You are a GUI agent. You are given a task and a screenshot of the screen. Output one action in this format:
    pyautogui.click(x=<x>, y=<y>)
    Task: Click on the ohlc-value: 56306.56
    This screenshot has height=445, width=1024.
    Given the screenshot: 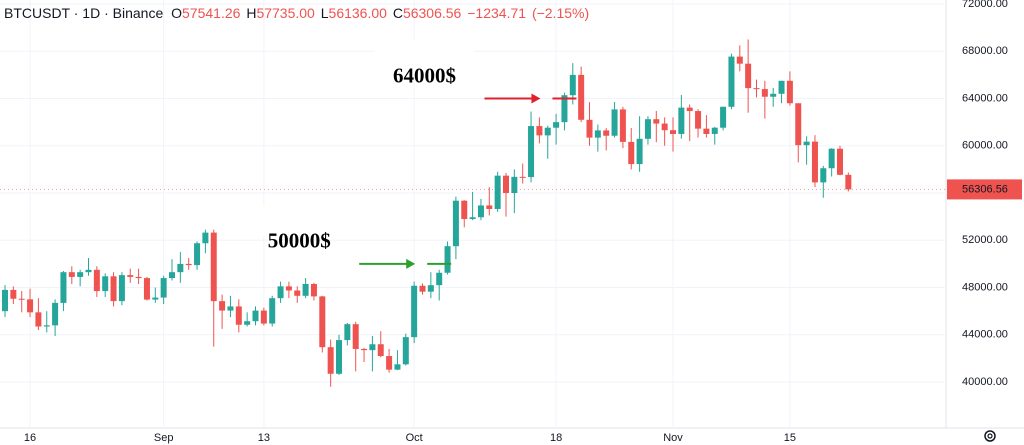 What is the action you would take?
    pyautogui.click(x=432, y=13)
    